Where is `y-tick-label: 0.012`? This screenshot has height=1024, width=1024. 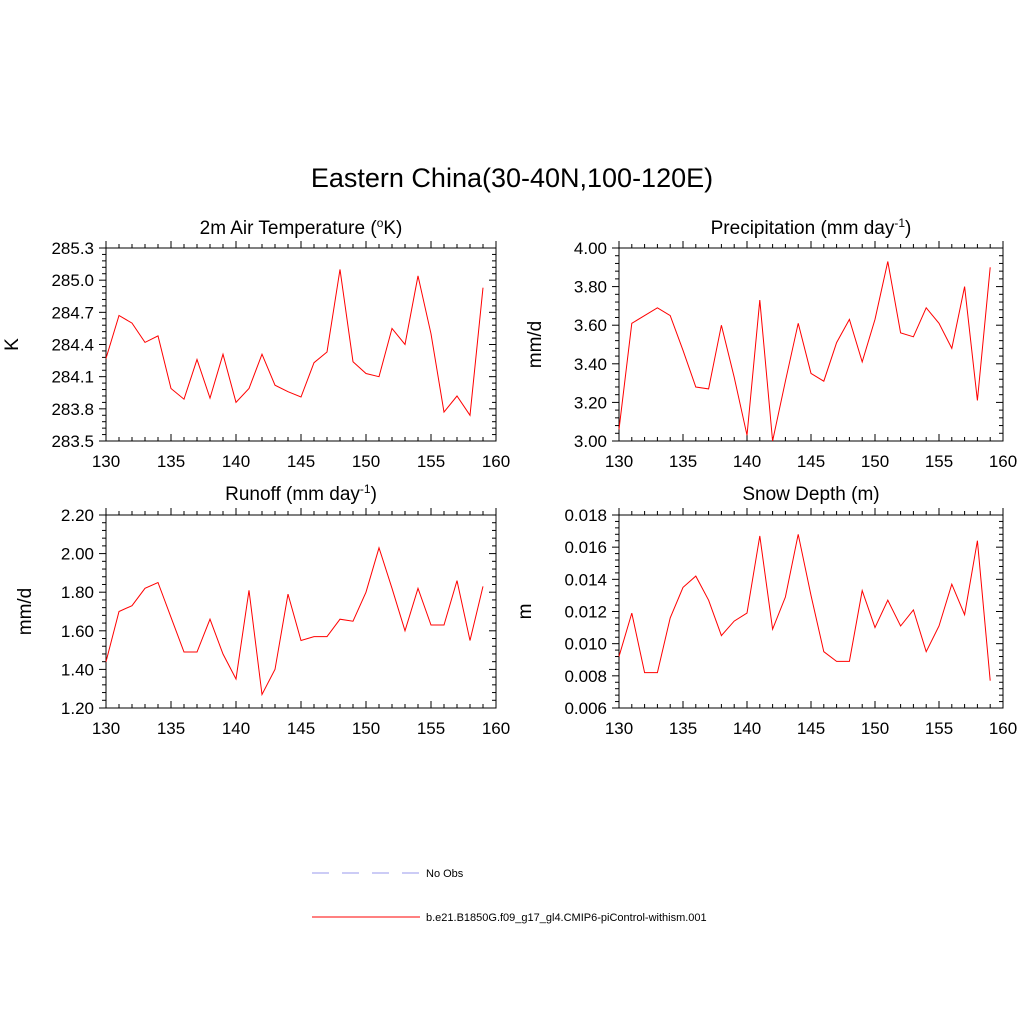 y-tick-label: 0.012 is located at coordinates (585, 612).